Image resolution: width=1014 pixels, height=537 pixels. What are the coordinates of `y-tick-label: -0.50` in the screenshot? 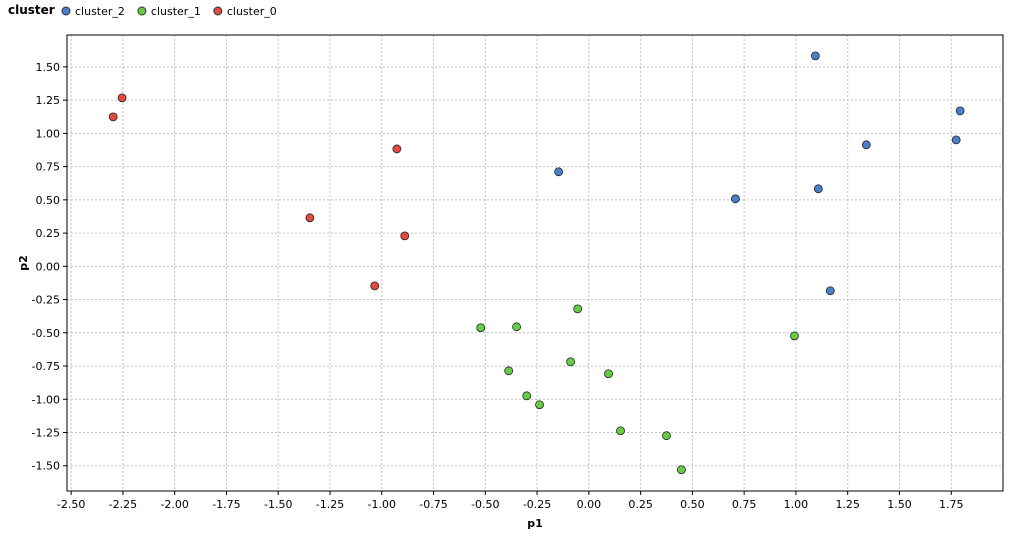 It's located at (46, 333).